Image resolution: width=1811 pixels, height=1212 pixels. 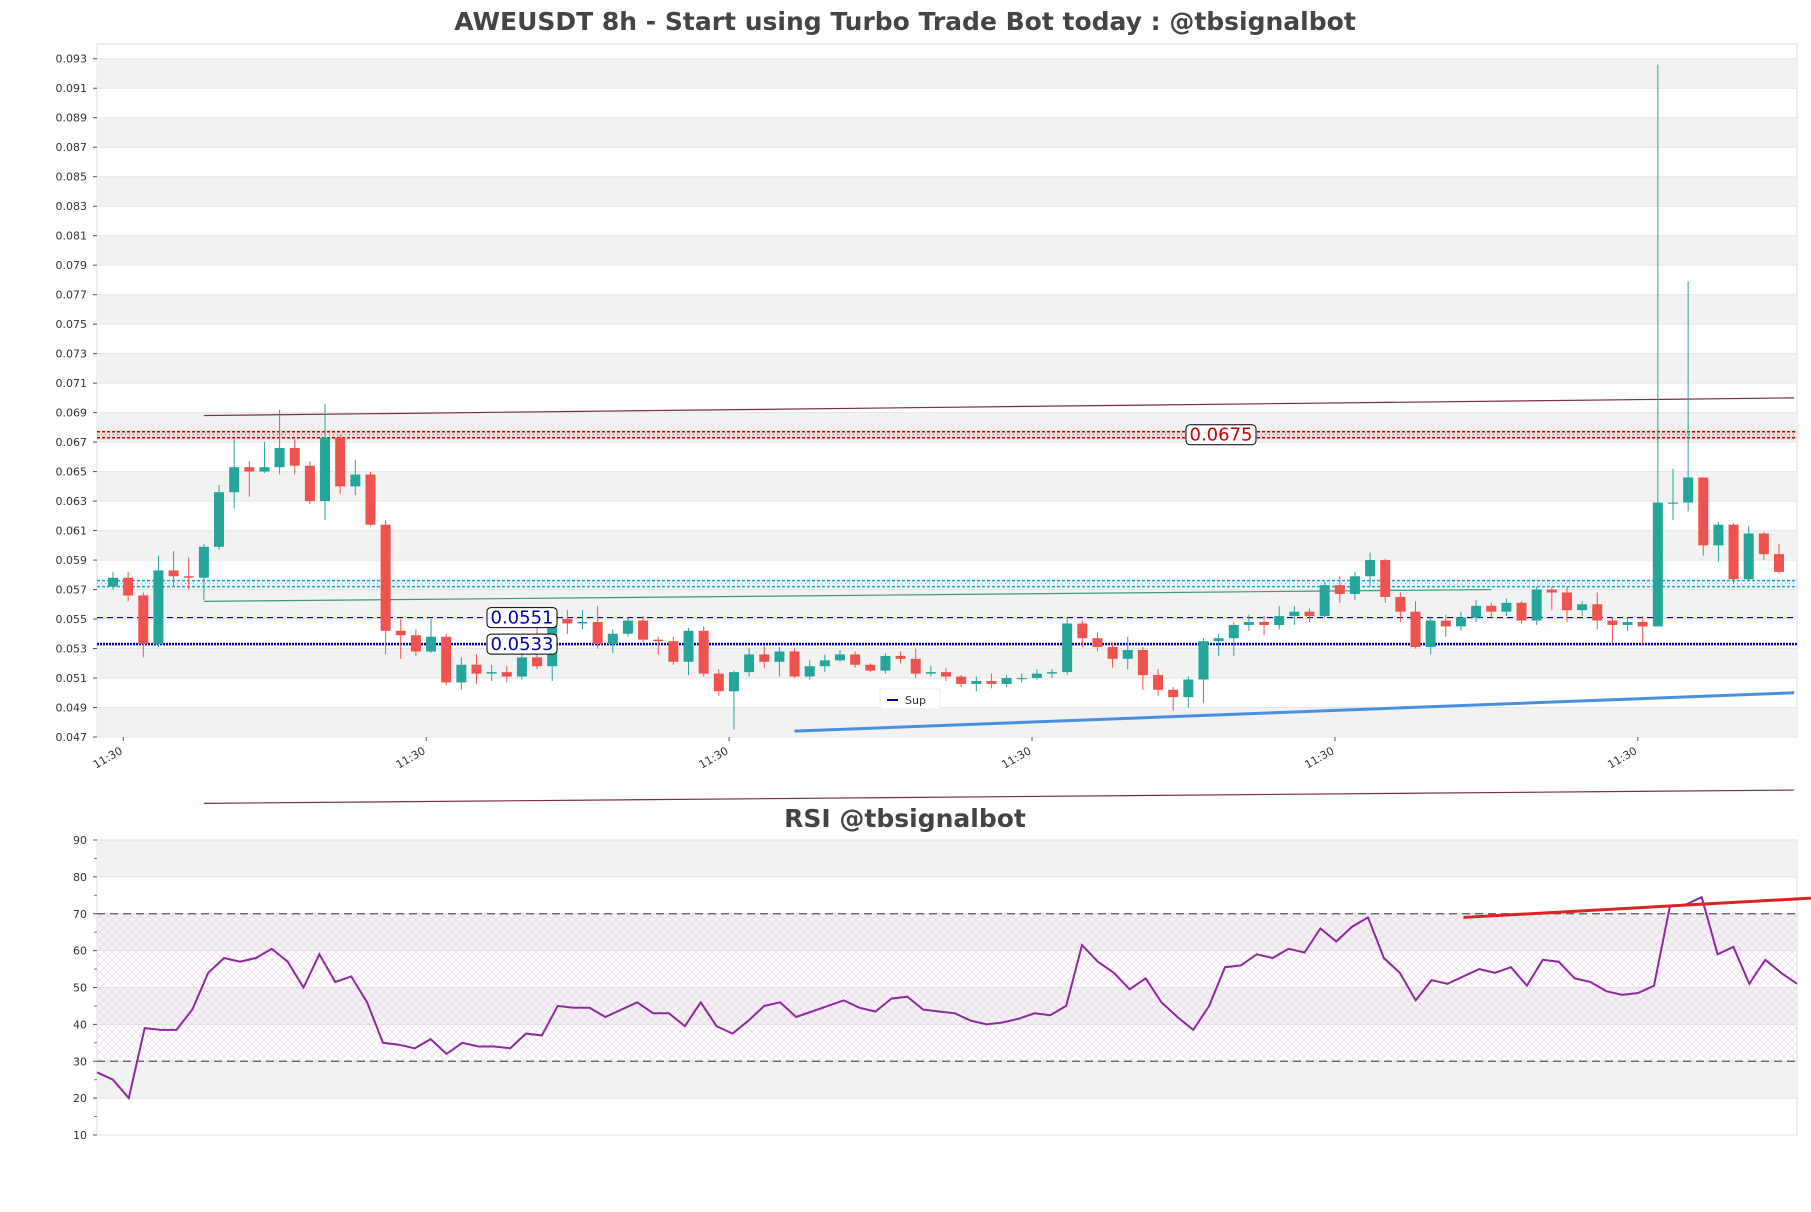 I want to click on y-tick-label: 0.073, so click(x=72, y=354).